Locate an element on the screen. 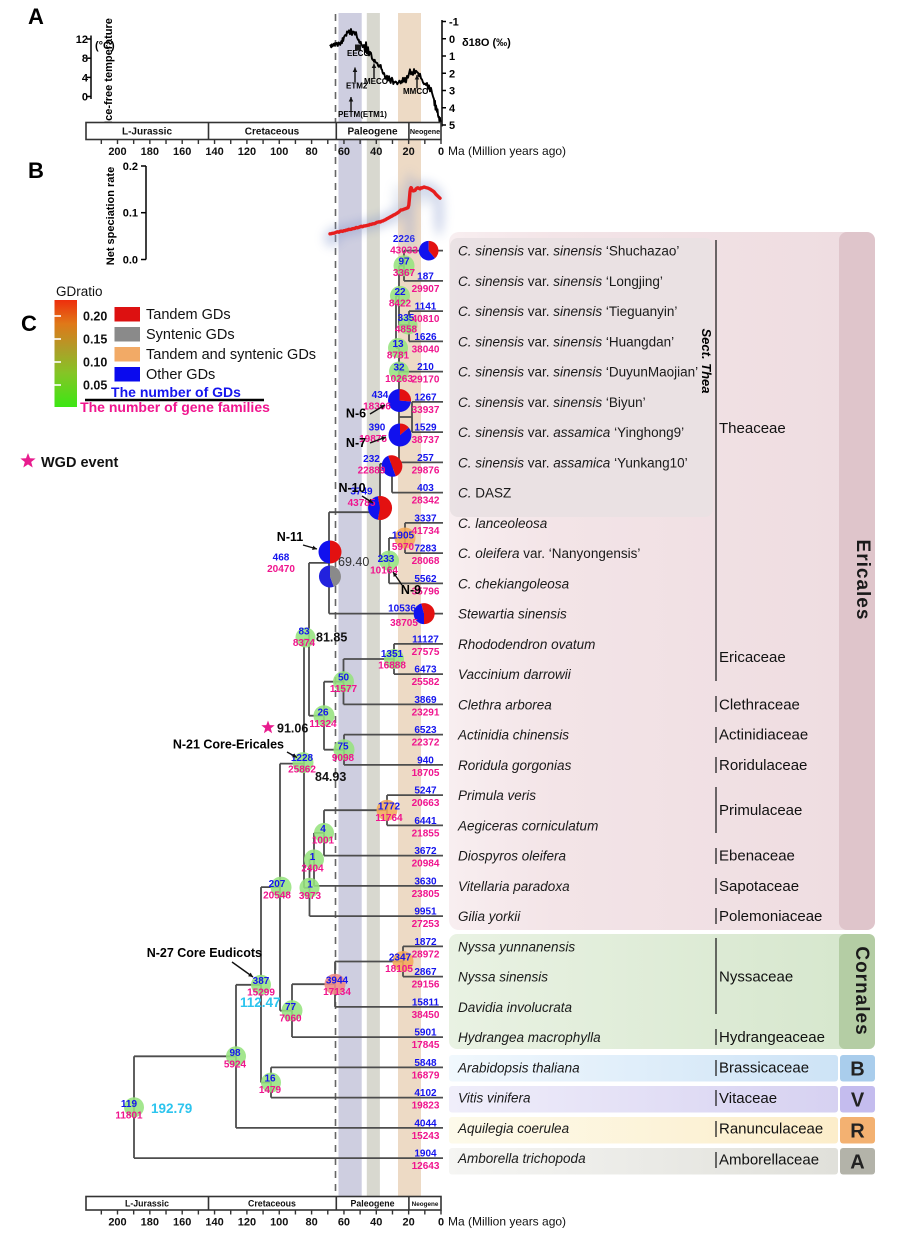  svg-text: Vitis vinifera is located at coordinates (494, 1098).